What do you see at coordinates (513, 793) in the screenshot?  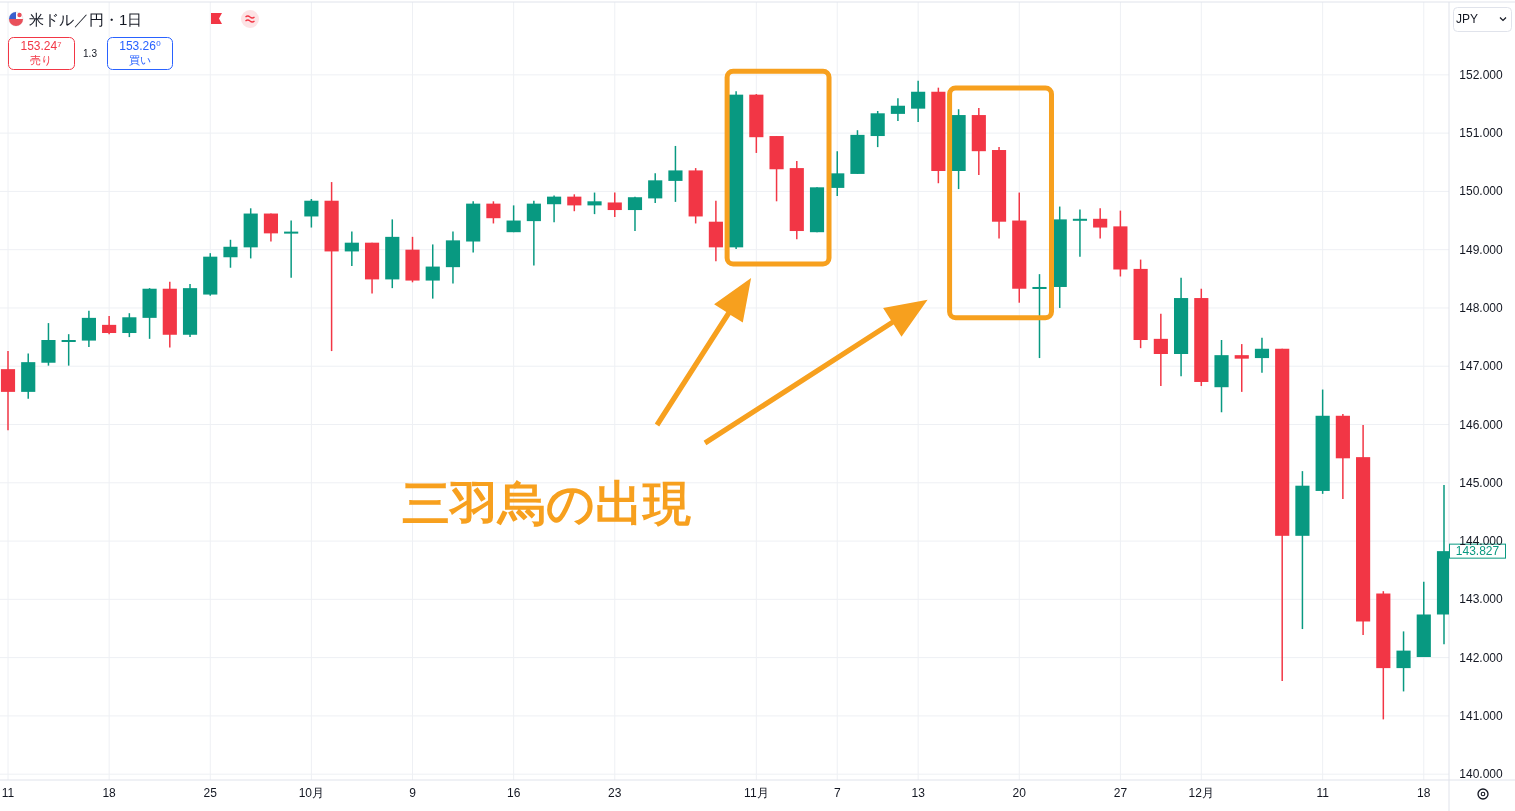 I see `x-tick-label: 16` at bounding box center [513, 793].